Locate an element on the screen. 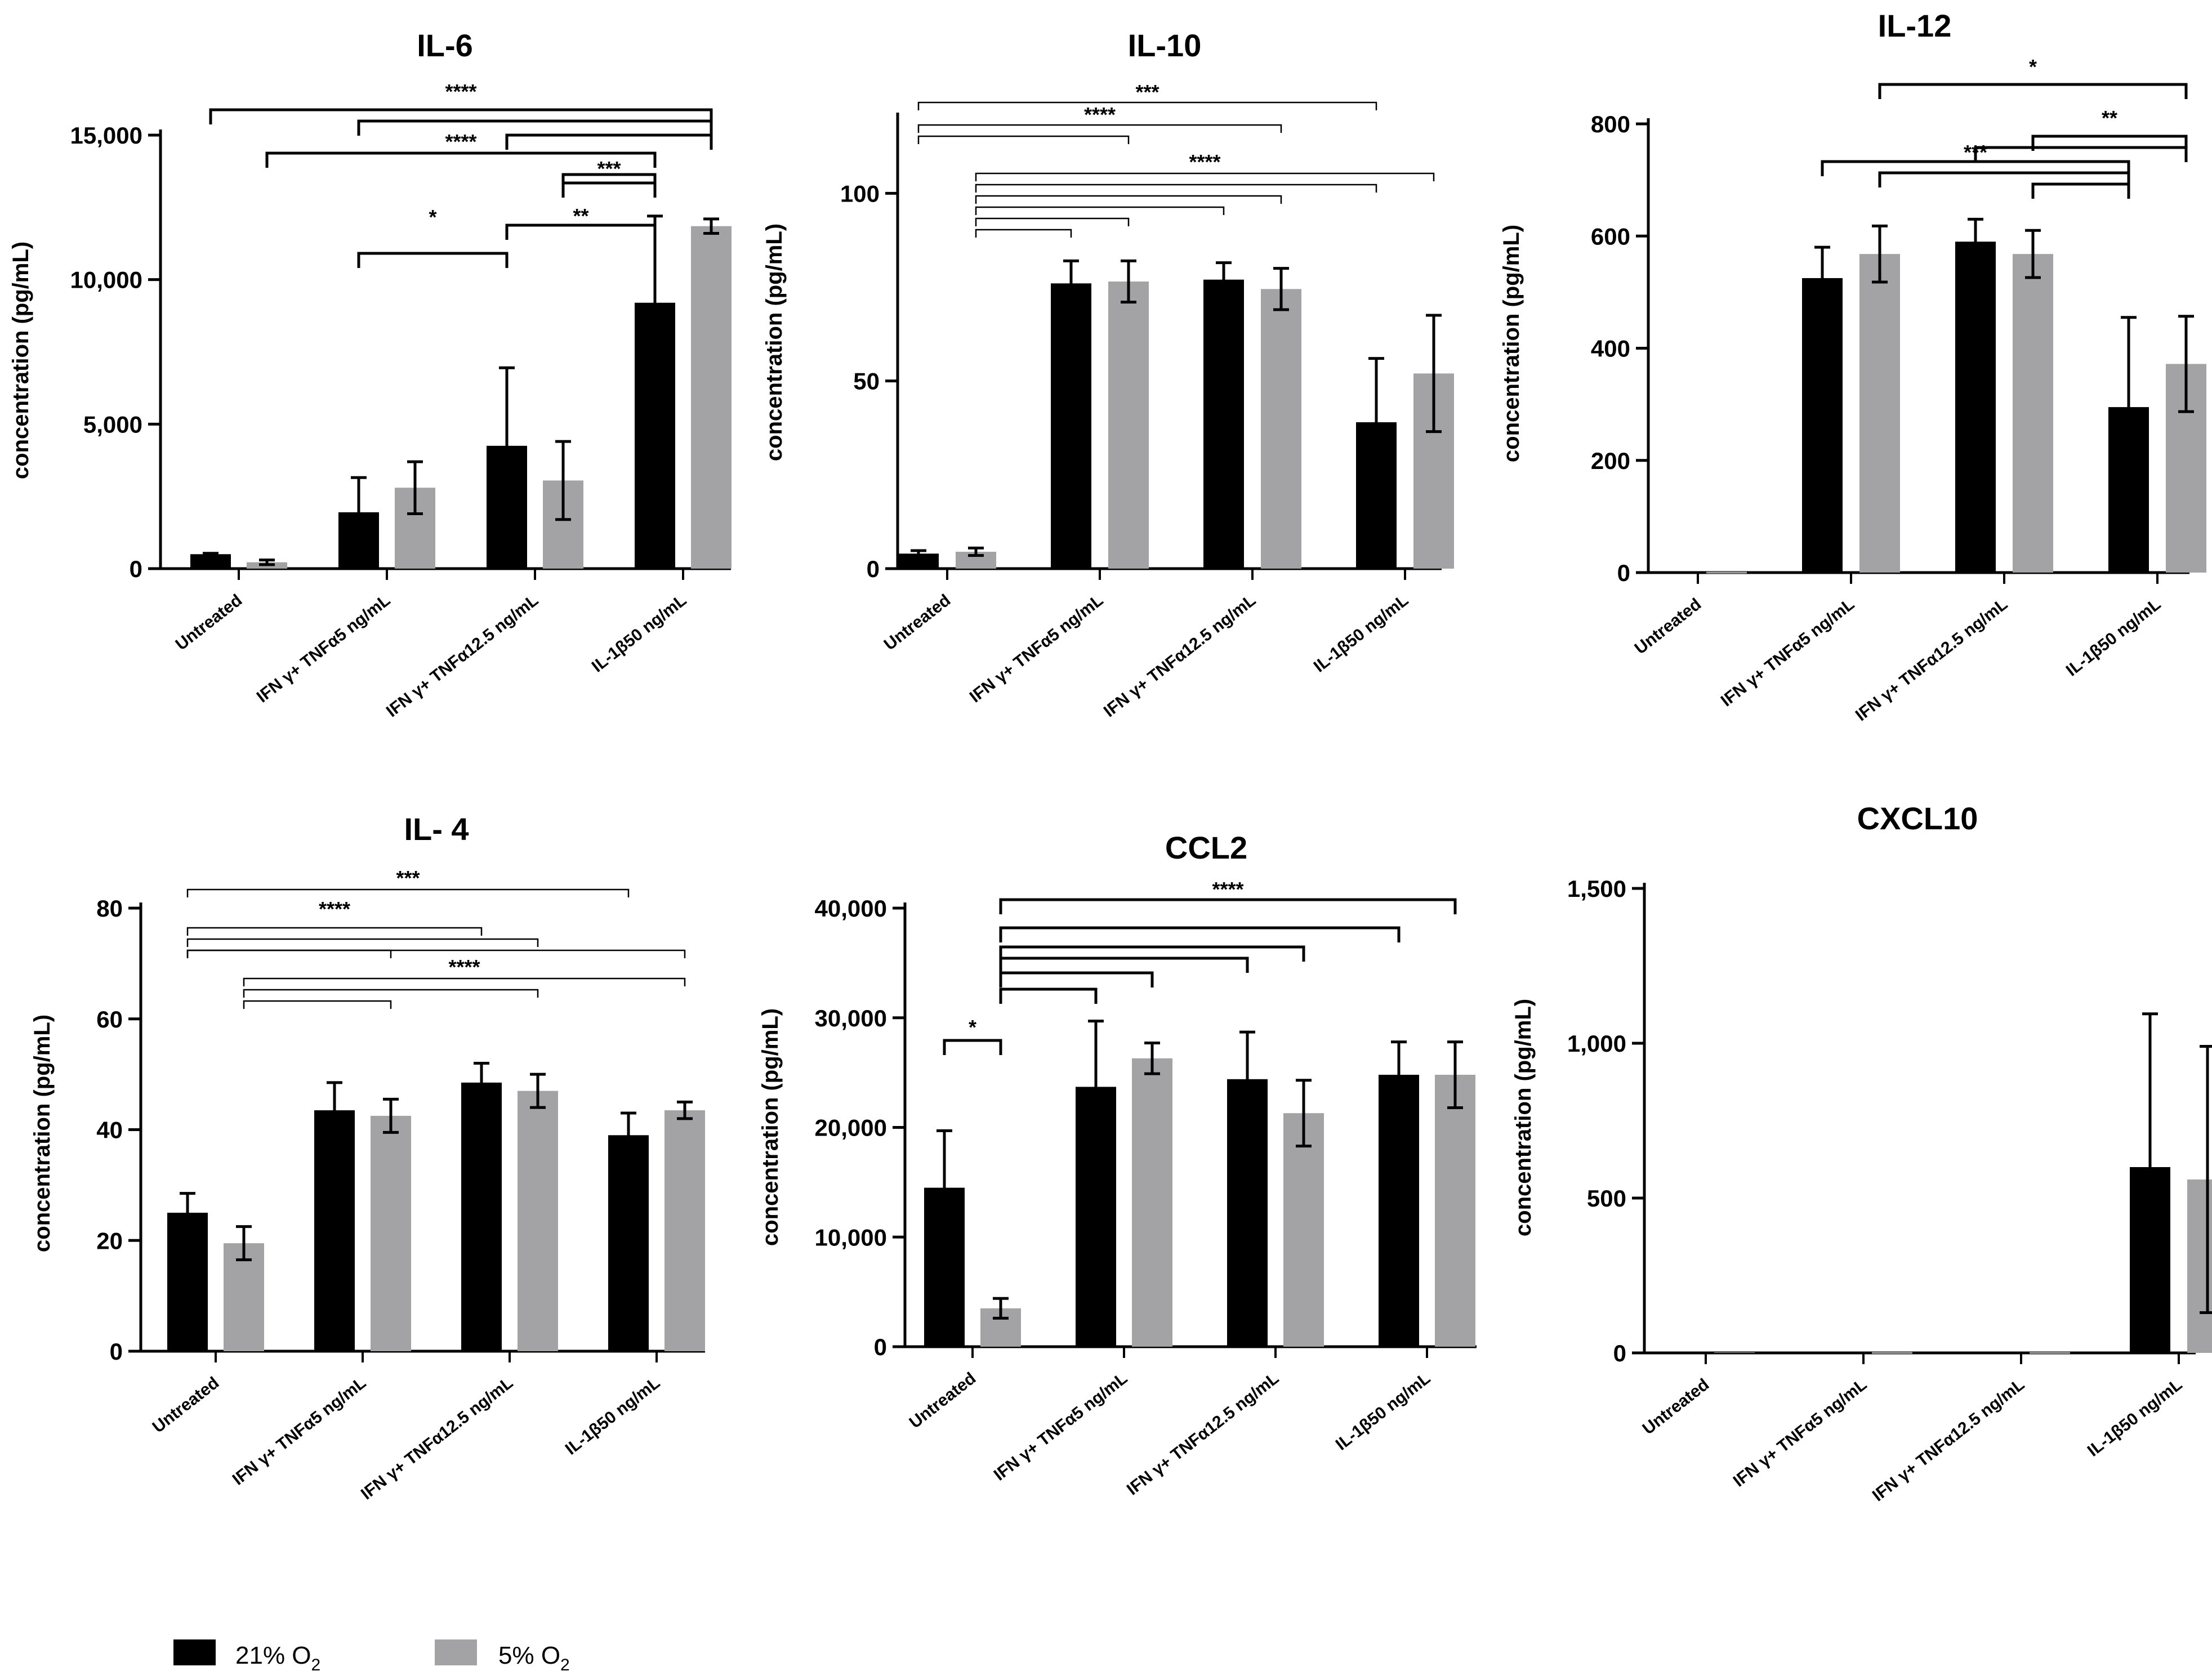  y-tick-label: 100 is located at coordinates (860, 193).